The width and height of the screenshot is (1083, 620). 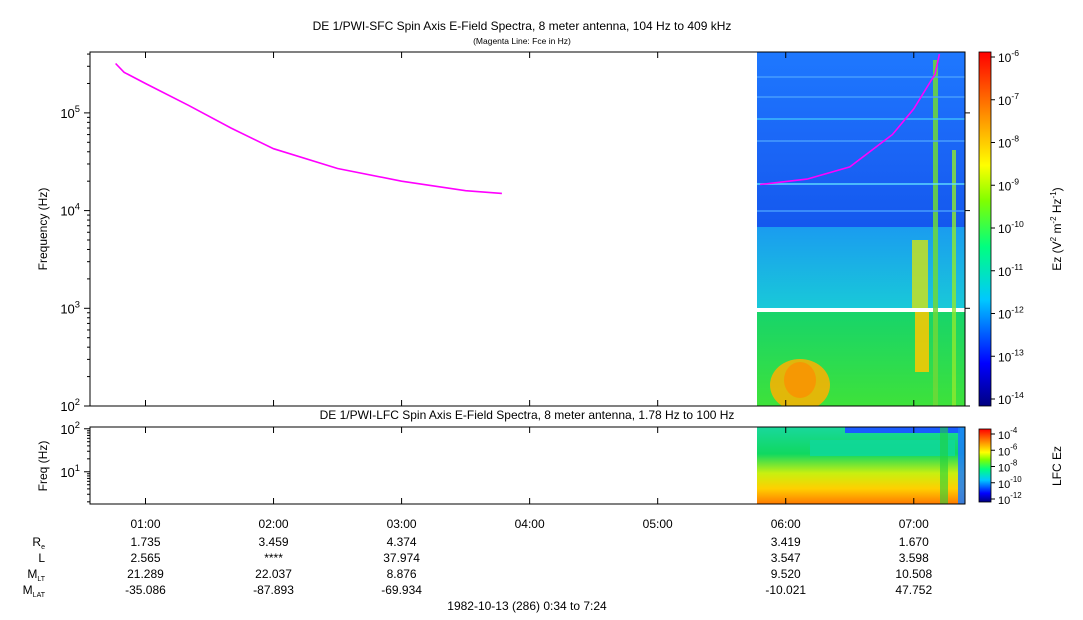 I want to click on ephem-value: 3.419, so click(x=786, y=542).